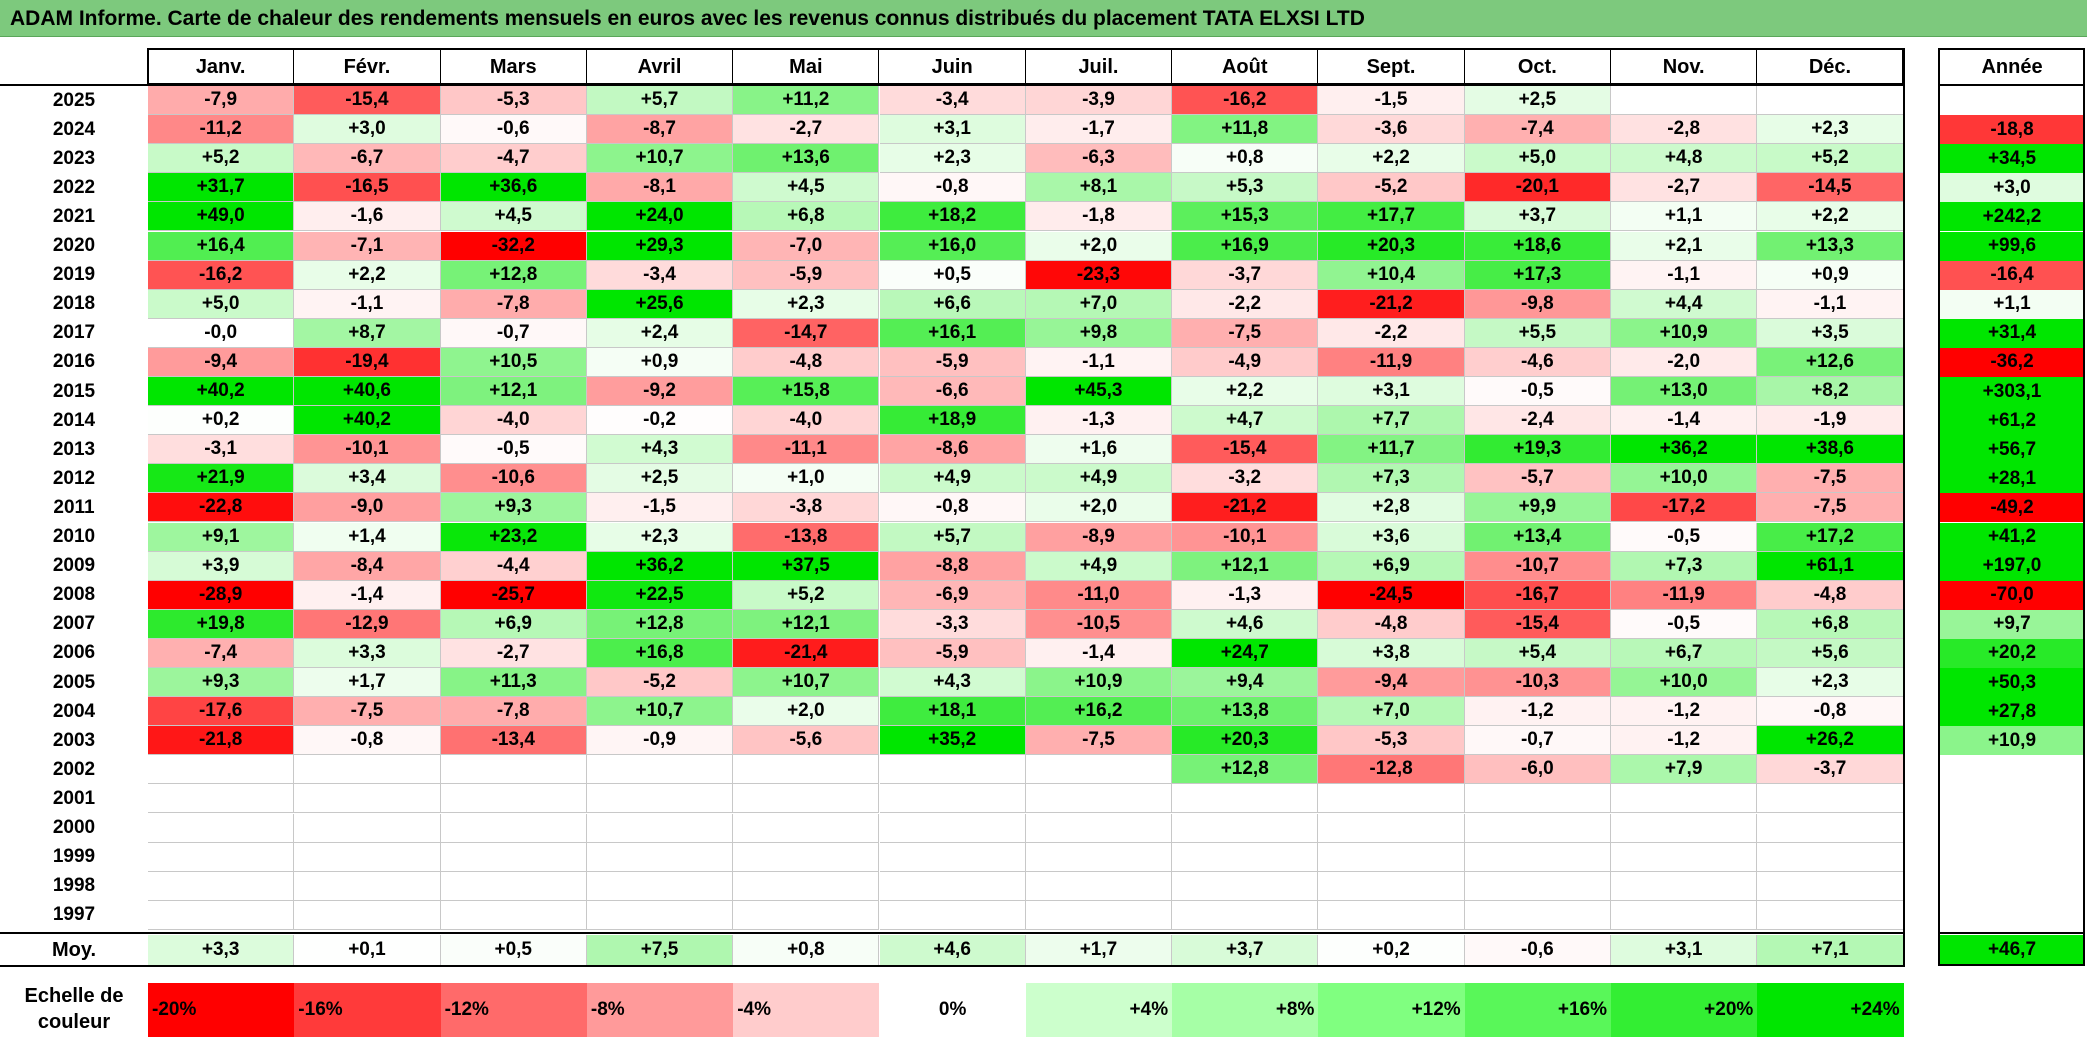 This screenshot has width=2087, height=1037. What do you see at coordinates (2012, 188) in the screenshot?
I see `annual-cell: +3,0` at bounding box center [2012, 188].